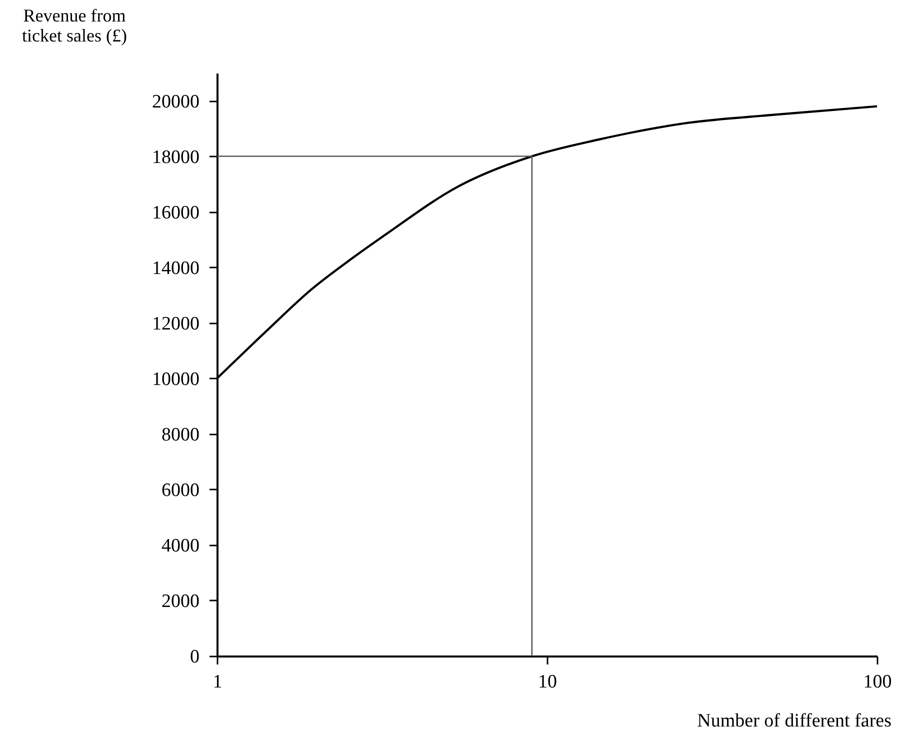 The height and width of the screenshot is (749, 909). Describe the element at coordinates (176, 157) in the screenshot. I see `y-tick-label: 18000` at that location.